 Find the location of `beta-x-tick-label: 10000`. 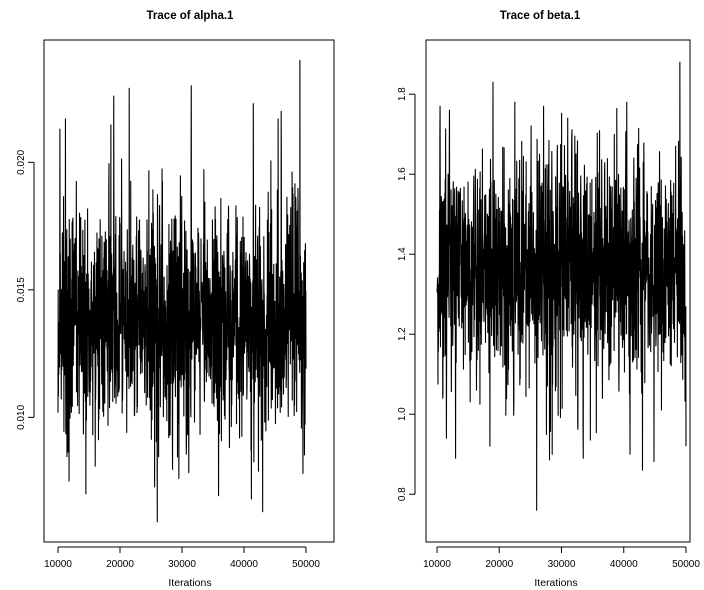

beta-x-tick-label: 10000 is located at coordinates (437, 564).